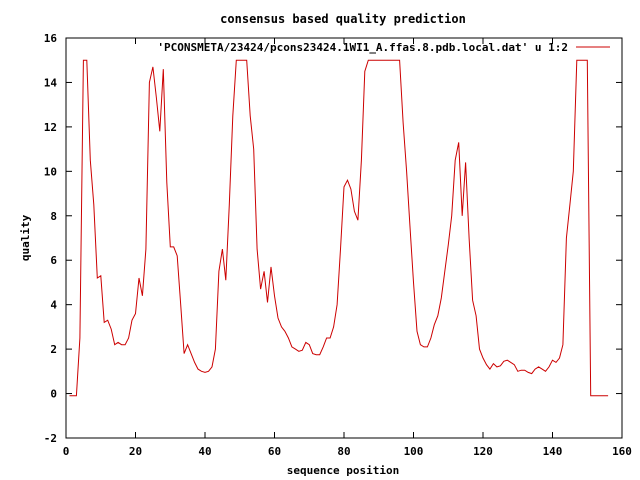  I want to click on x-axis-label: sequence position, so click(343, 470).